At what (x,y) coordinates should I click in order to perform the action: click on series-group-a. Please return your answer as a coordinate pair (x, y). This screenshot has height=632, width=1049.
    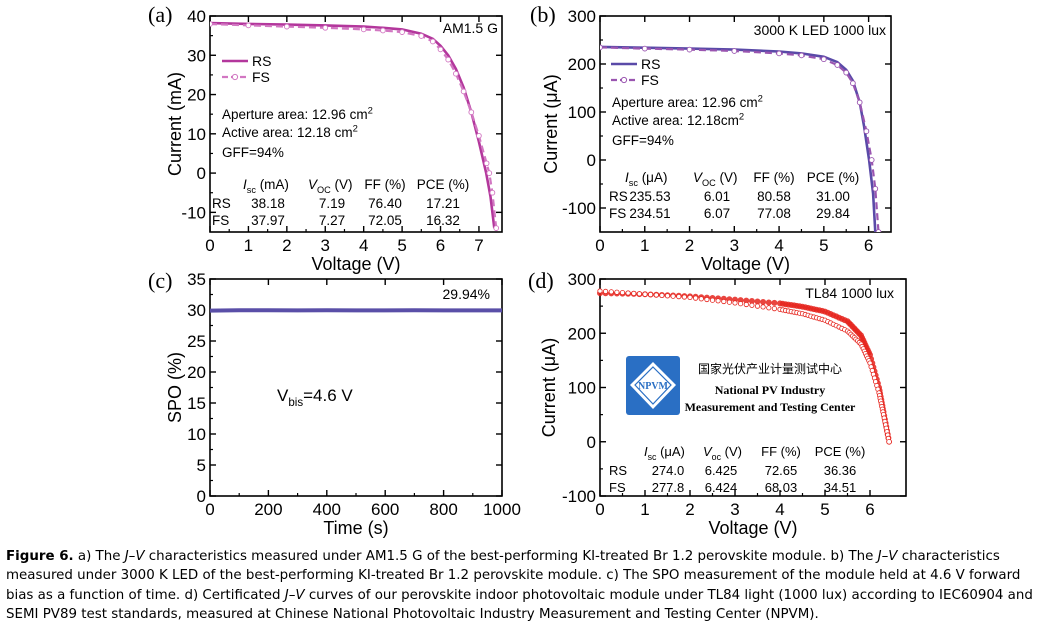
    Looking at the image, I should click on (355, 126).